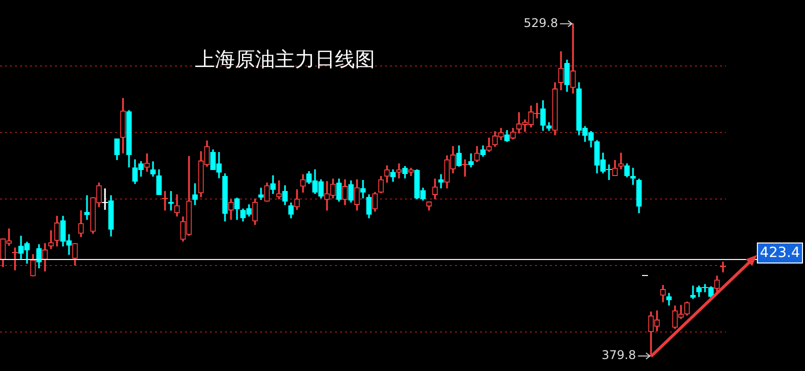  What do you see at coordinates (541, 23) in the screenshot?
I see `annotation: 529.8` at bounding box center [541, 23].